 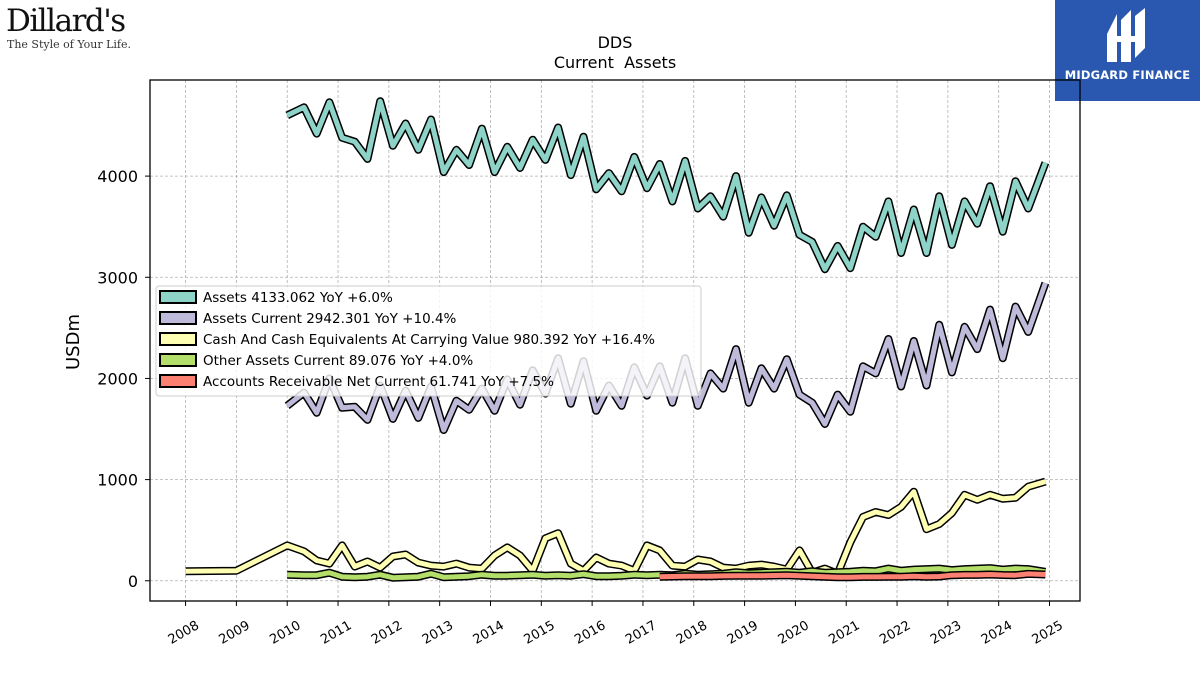 I want to click on y-axis-label: USDm, so click(x=73, y=342).